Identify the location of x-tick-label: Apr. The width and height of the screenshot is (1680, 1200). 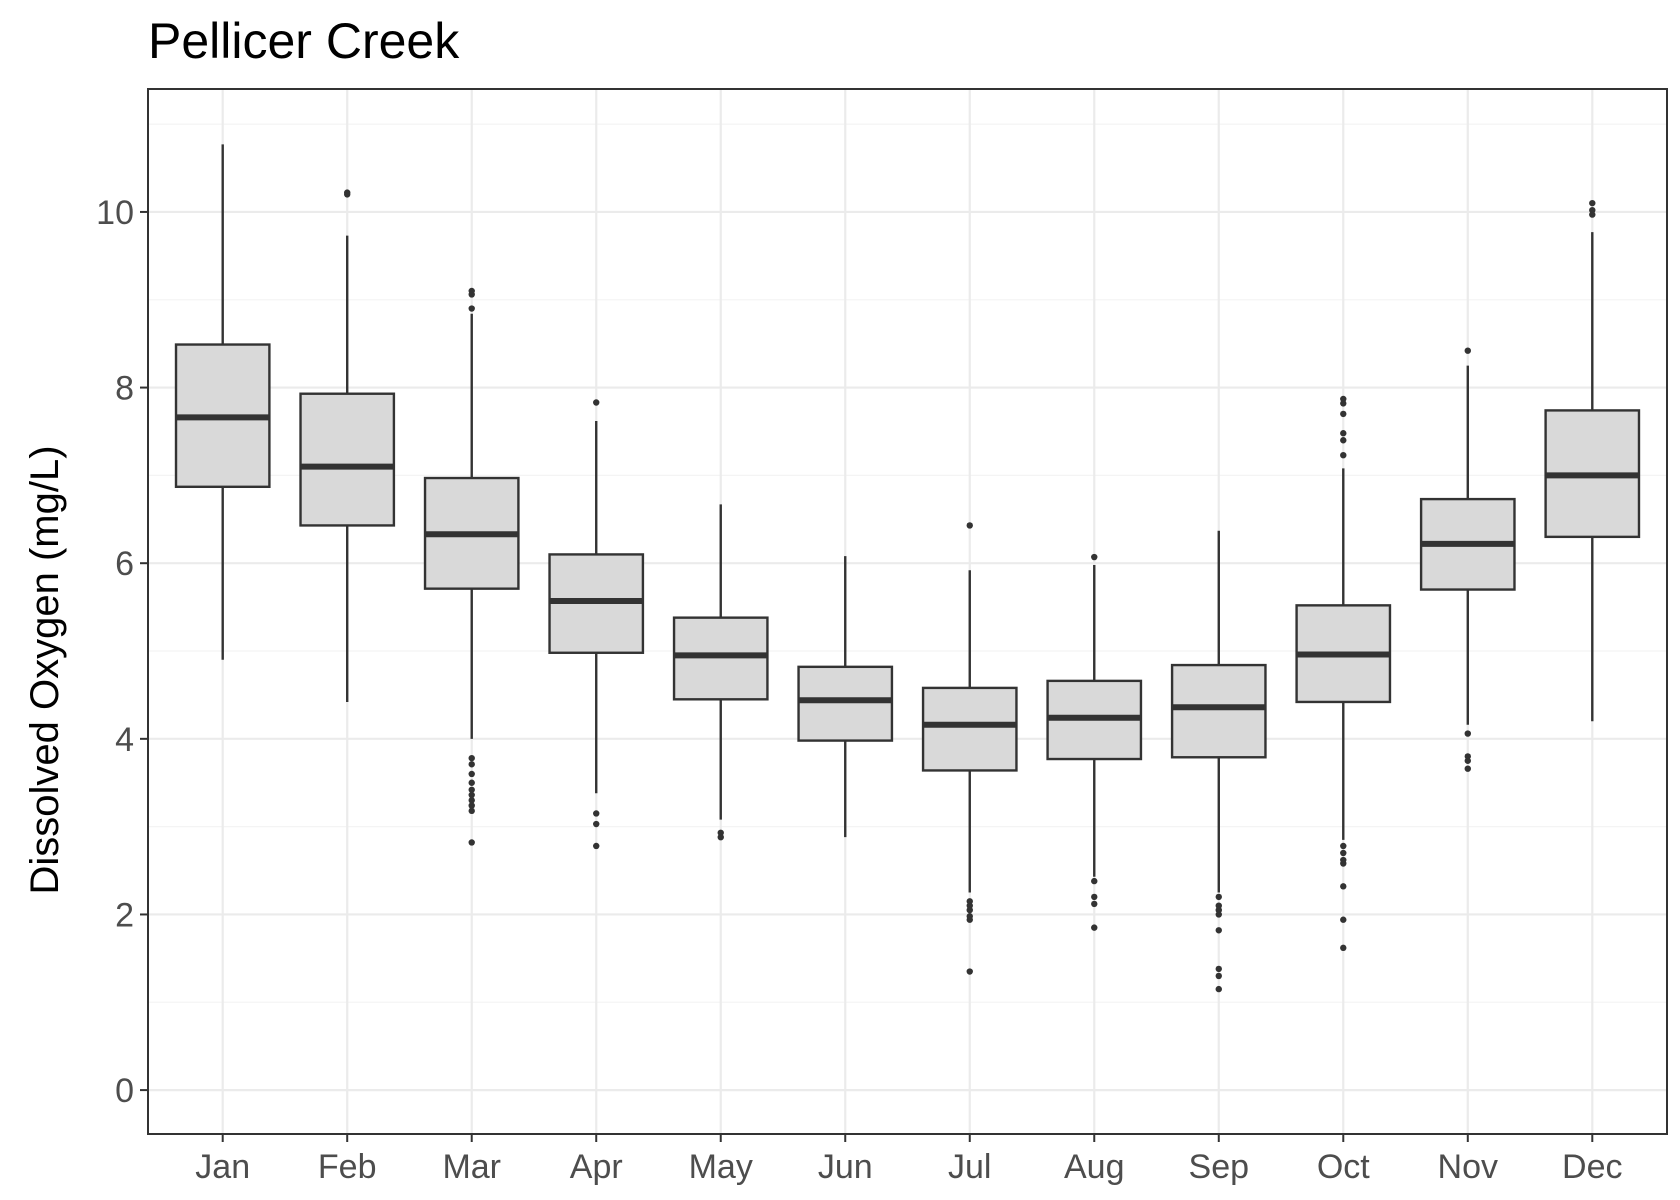
(596, 1167).